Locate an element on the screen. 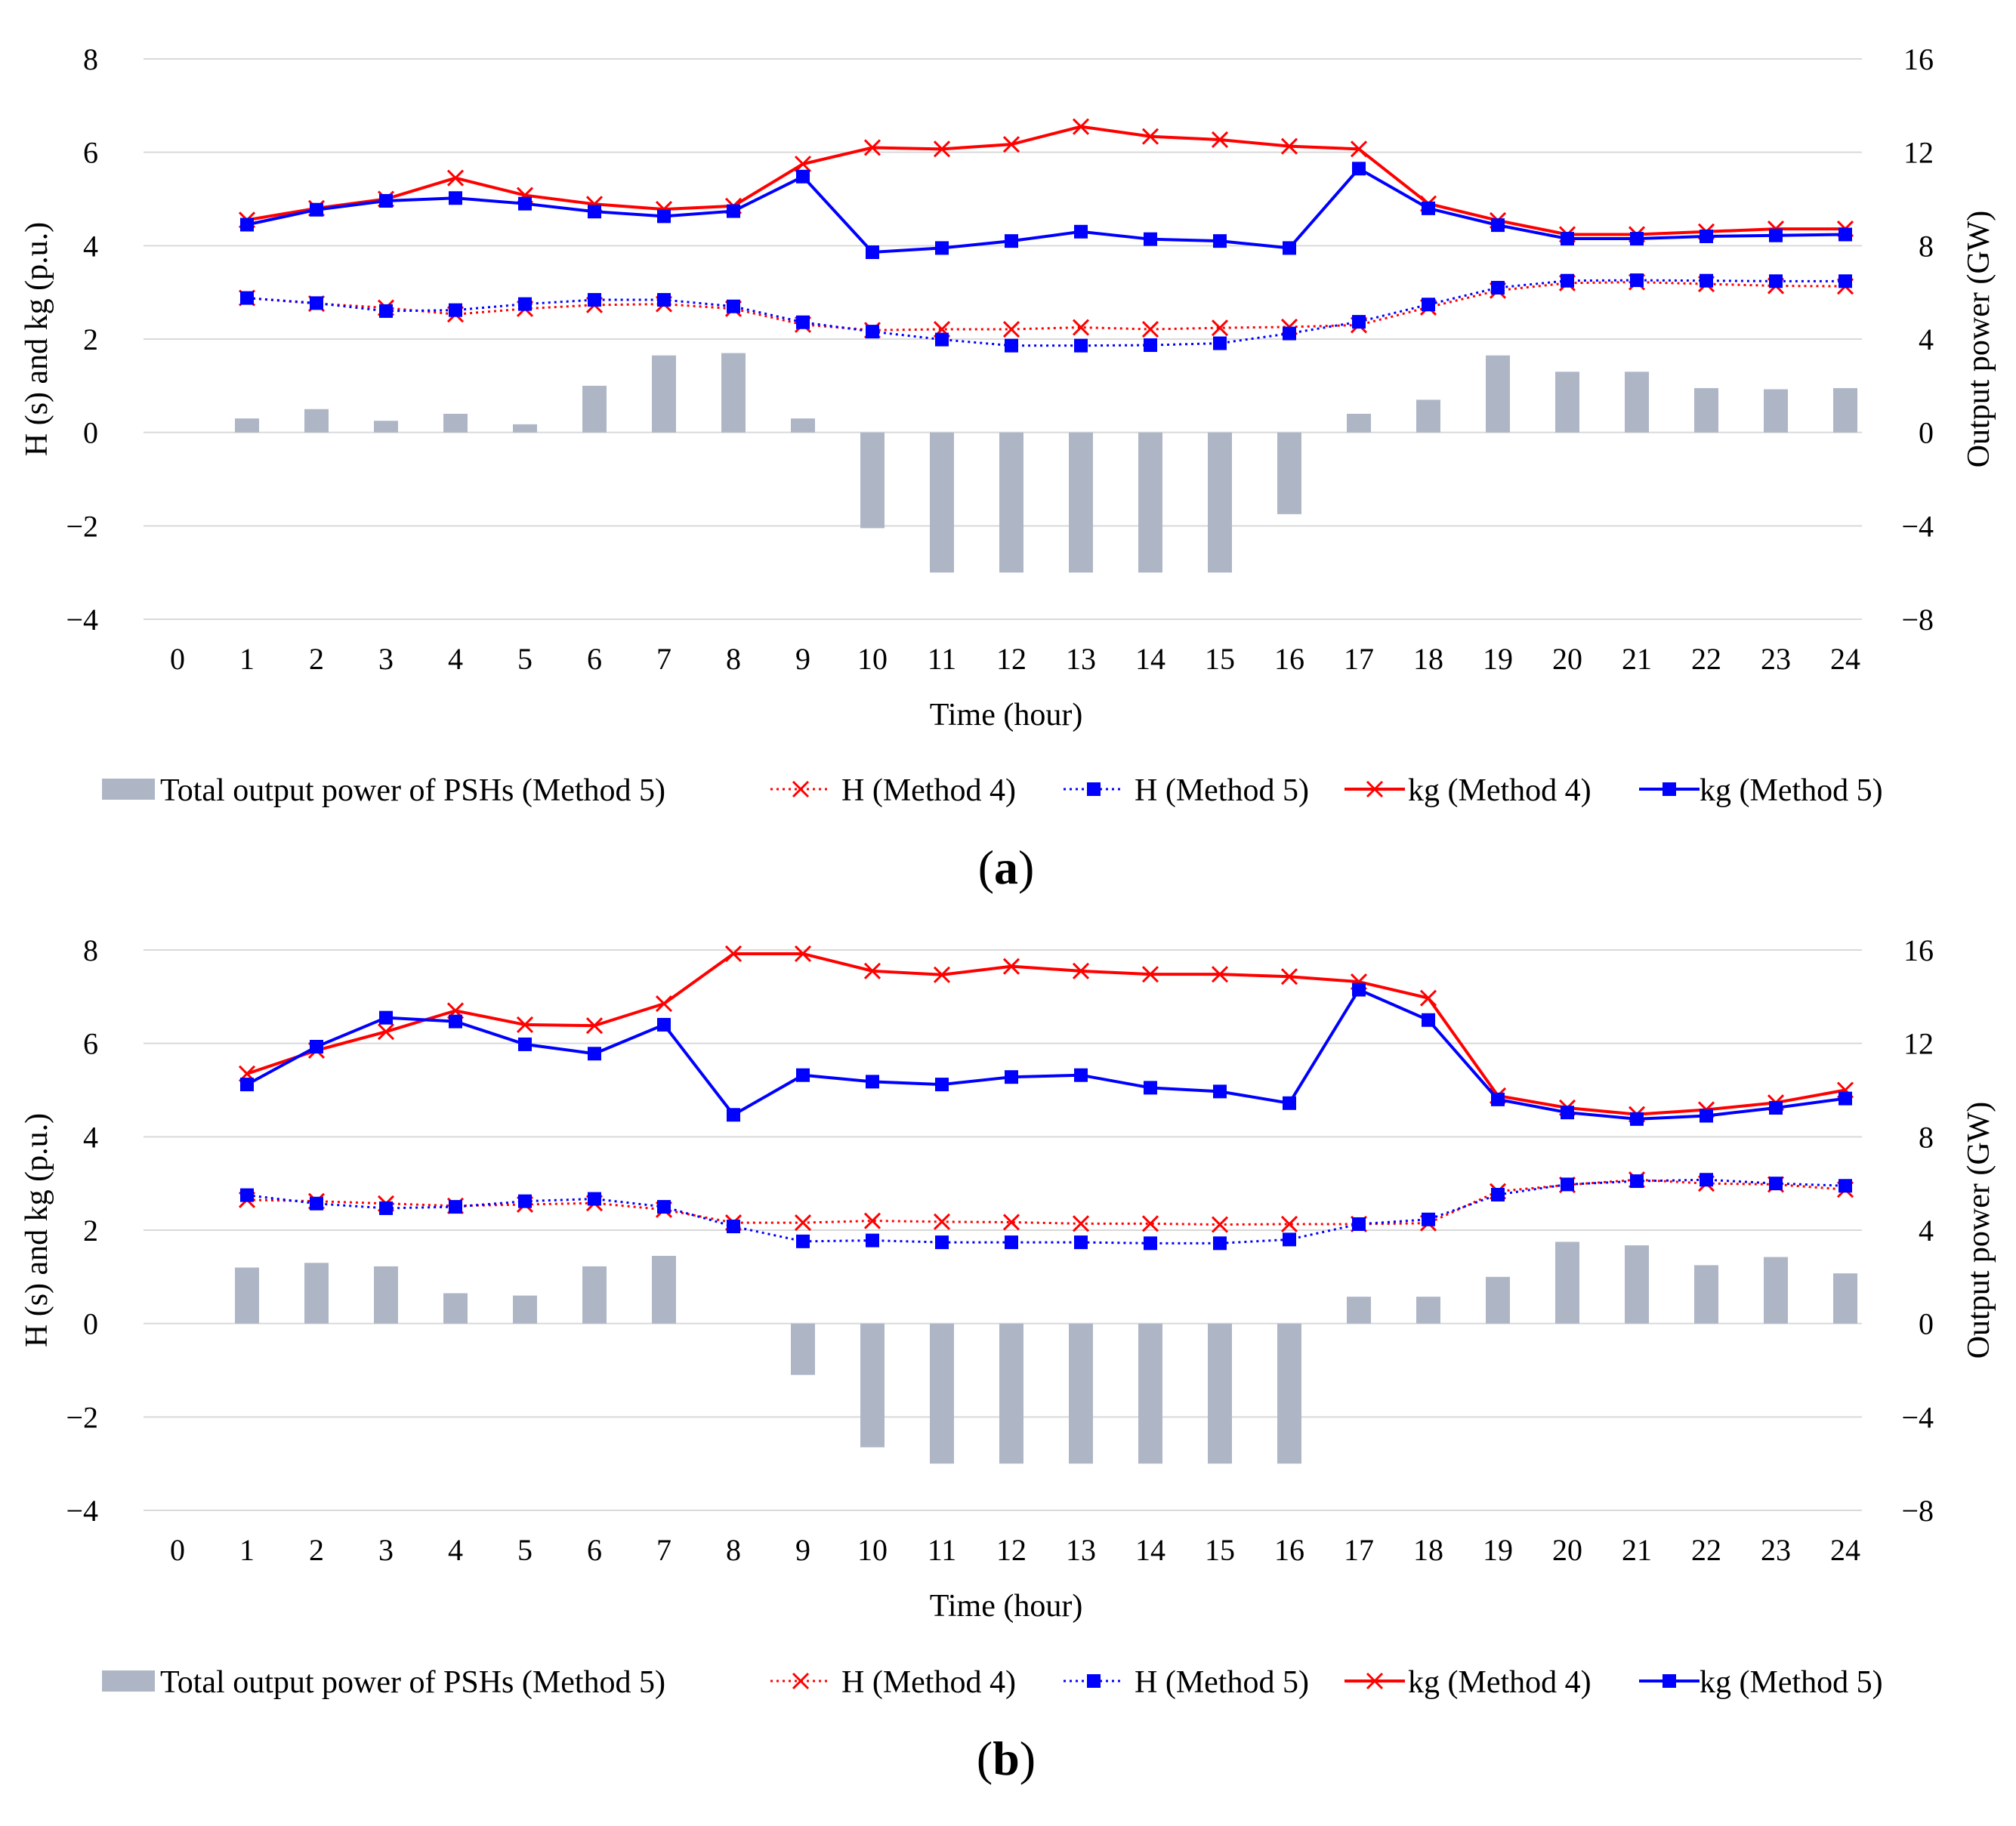  x-tick: 12 is located at coordinates (1012, 659).